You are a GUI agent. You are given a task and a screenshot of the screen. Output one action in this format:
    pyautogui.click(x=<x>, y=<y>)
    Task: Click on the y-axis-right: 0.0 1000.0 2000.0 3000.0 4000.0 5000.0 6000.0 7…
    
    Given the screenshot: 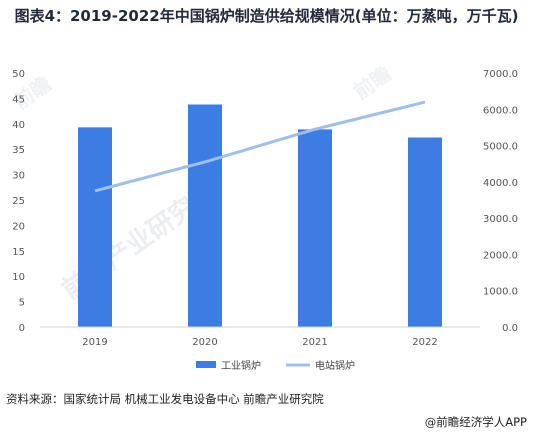 What is the action you would take?
    pyautogui.click(x=500, y=201)
    